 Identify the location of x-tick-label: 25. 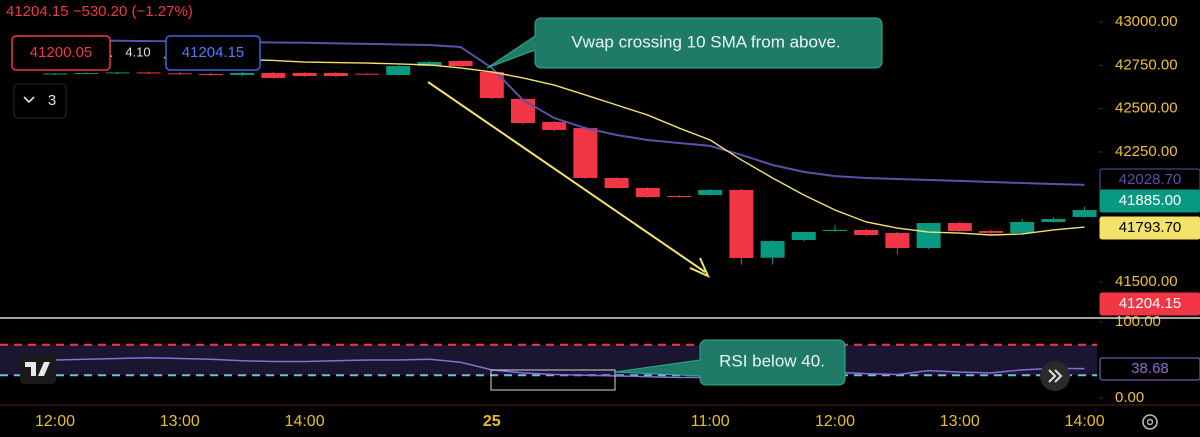
(492, 421).